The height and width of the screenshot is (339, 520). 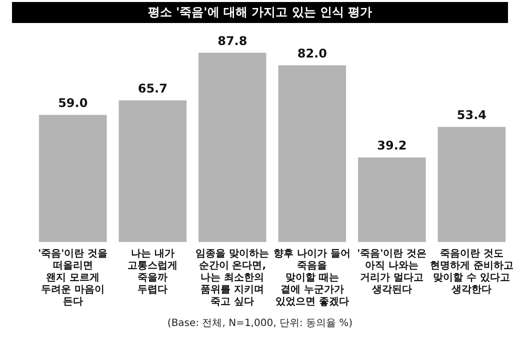 I want to click on data-label: 65.7, so click(x=153, y=89).